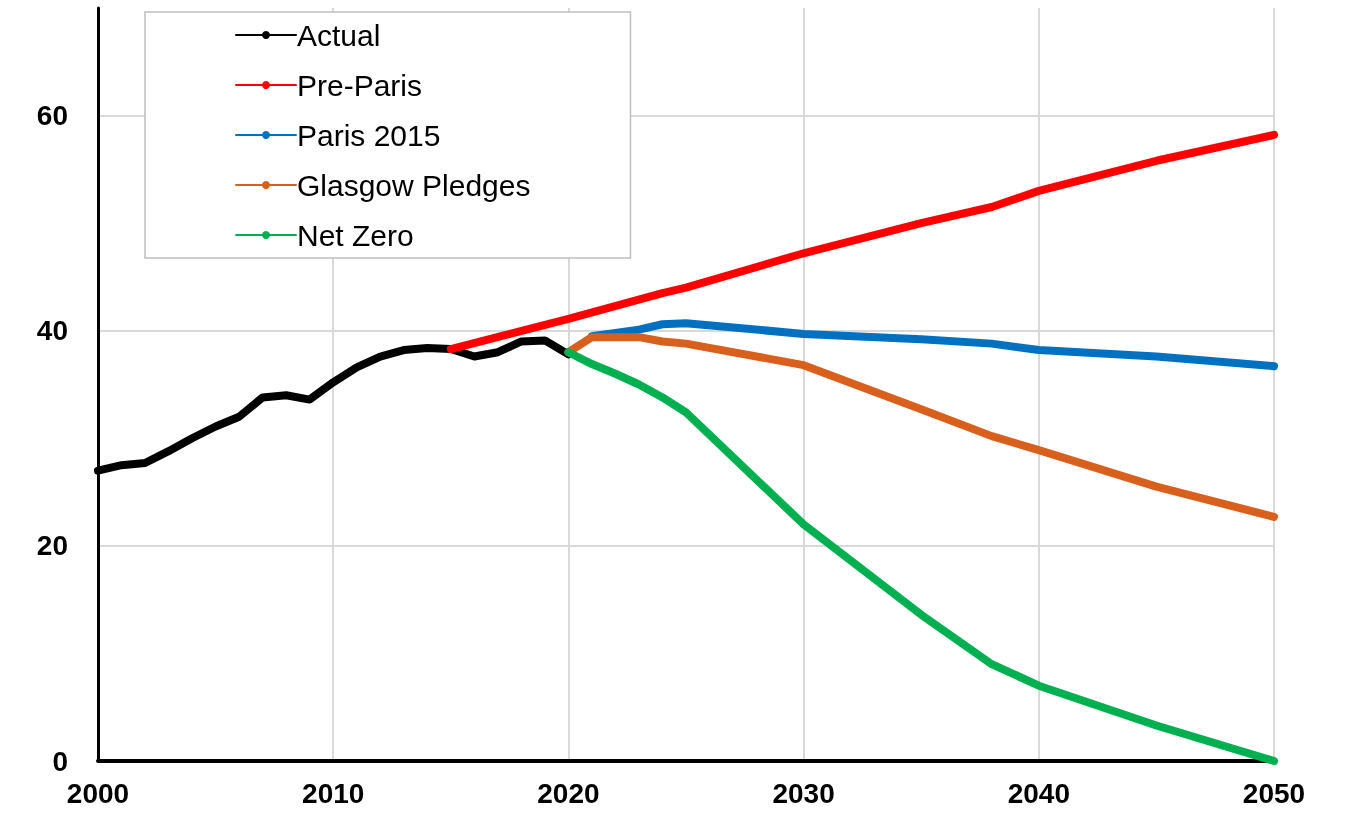 The image size is (1345, 825). What do you see at coordinates (98, 793) in the screenshot?
I see `x-tick-label: 2000` at bounding box center [98, 793].